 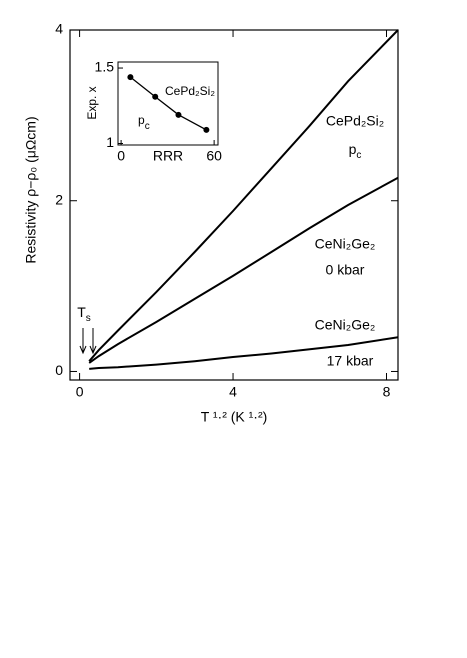 What do you see at coordinates (168, 156) in the screenshot?
I see `inset-x-label: RRR` at bounding box center [168, 156].